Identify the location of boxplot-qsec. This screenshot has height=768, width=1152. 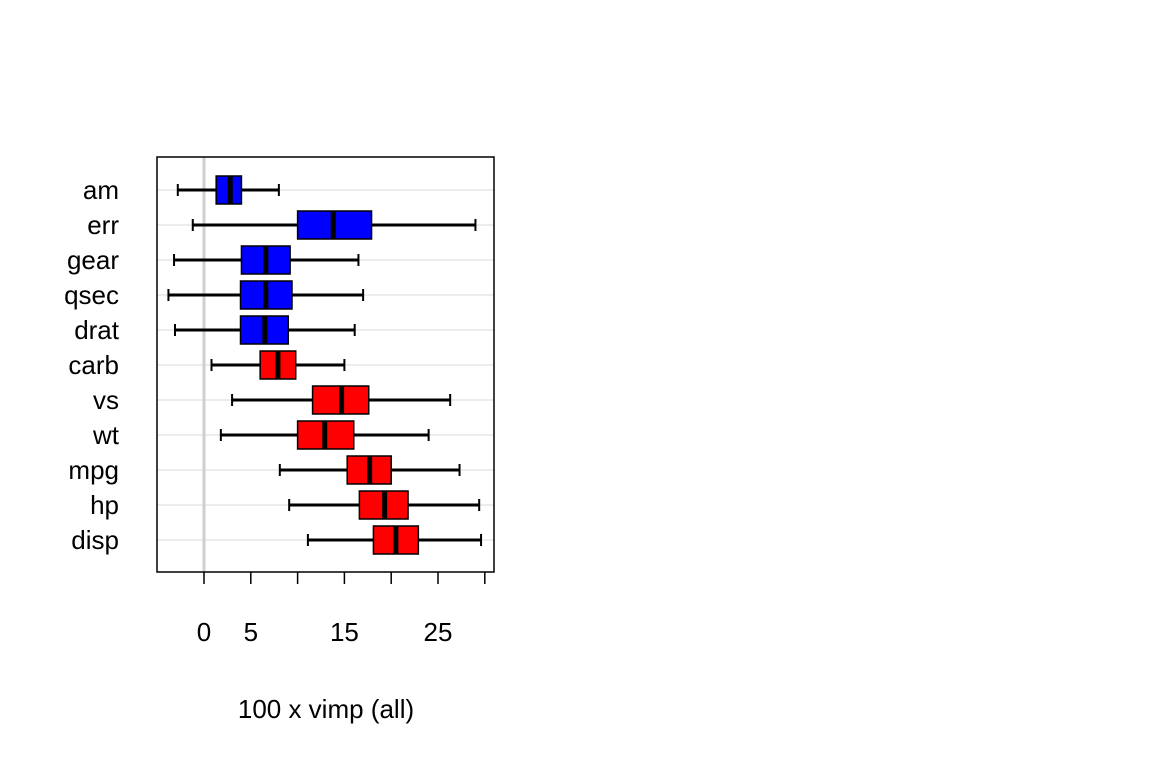
(266, 295).